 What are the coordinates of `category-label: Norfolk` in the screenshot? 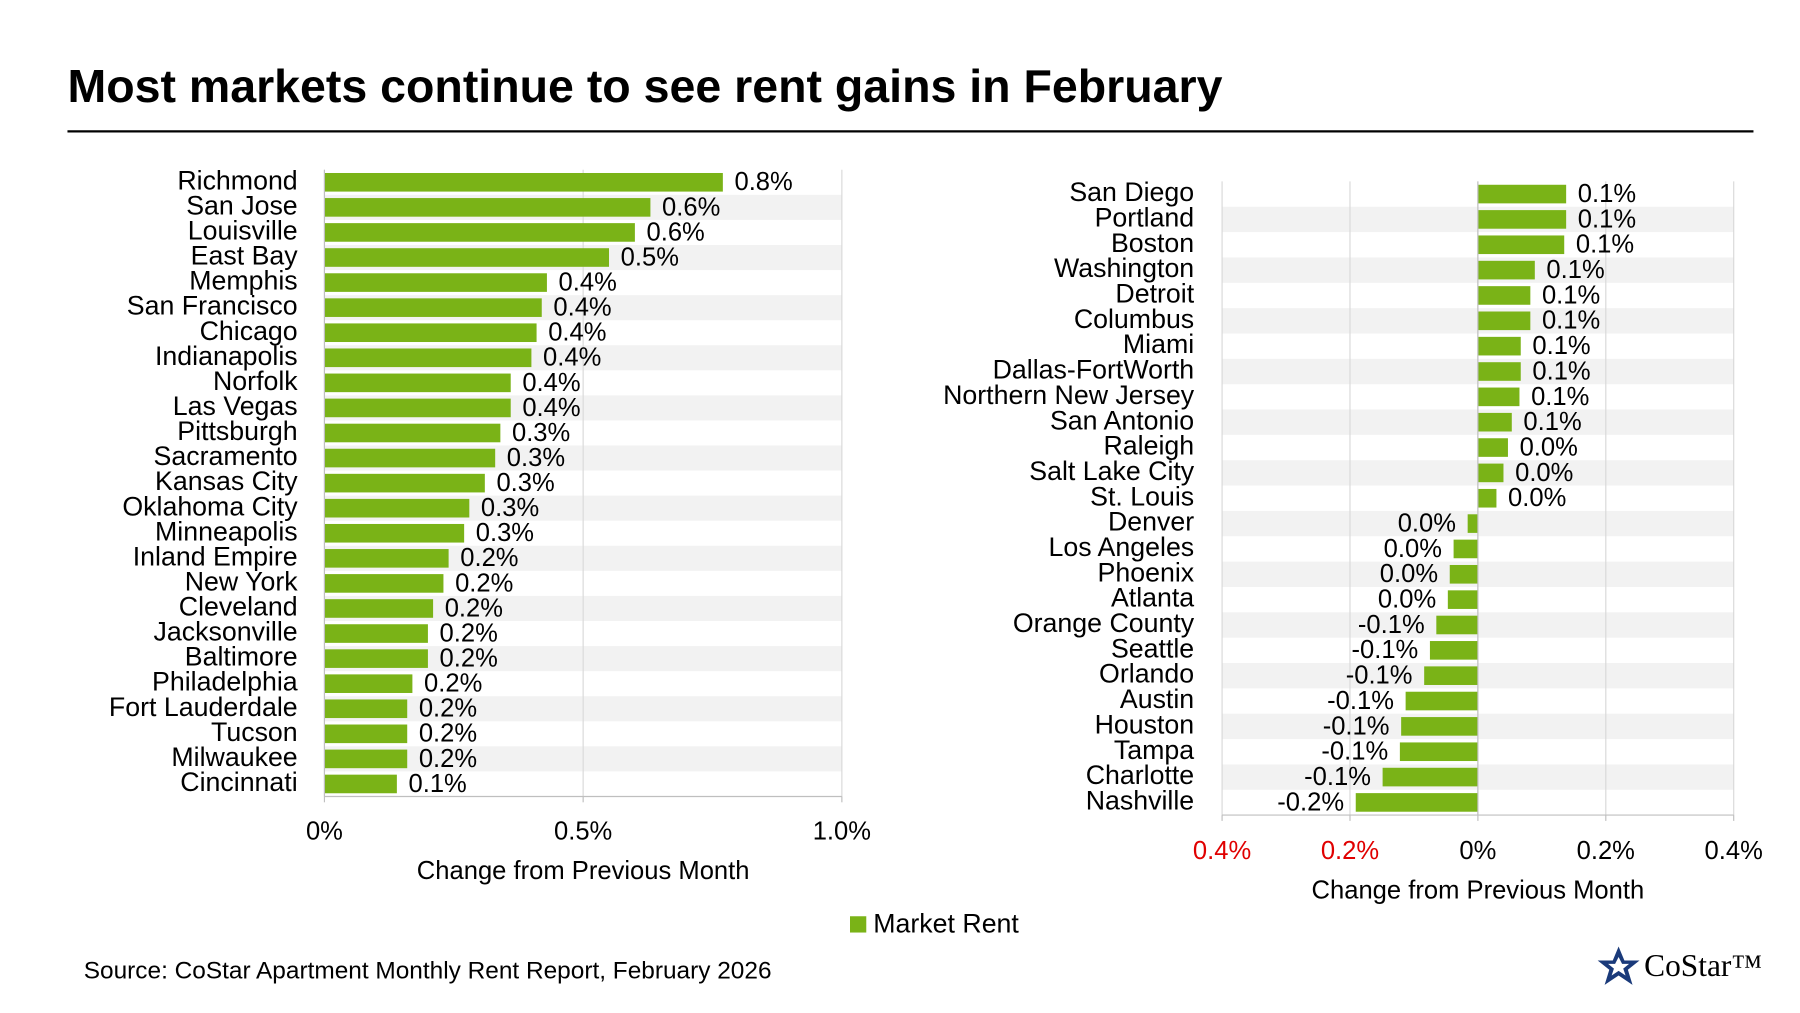 It's located at (255, 381).